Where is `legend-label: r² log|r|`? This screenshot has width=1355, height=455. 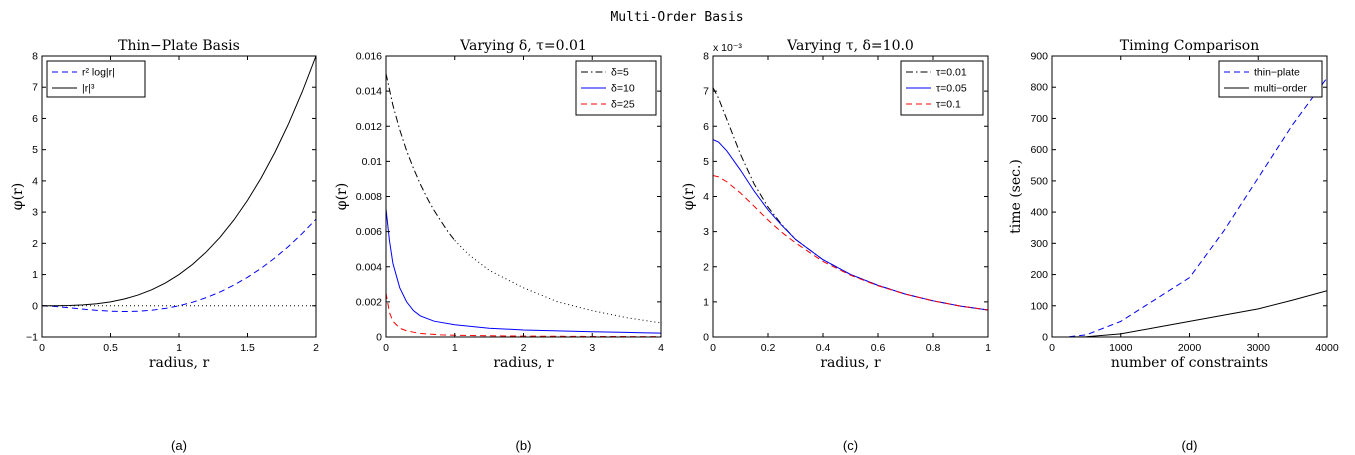 legend-label: r² log|r| is located at coordinates (98, 73).